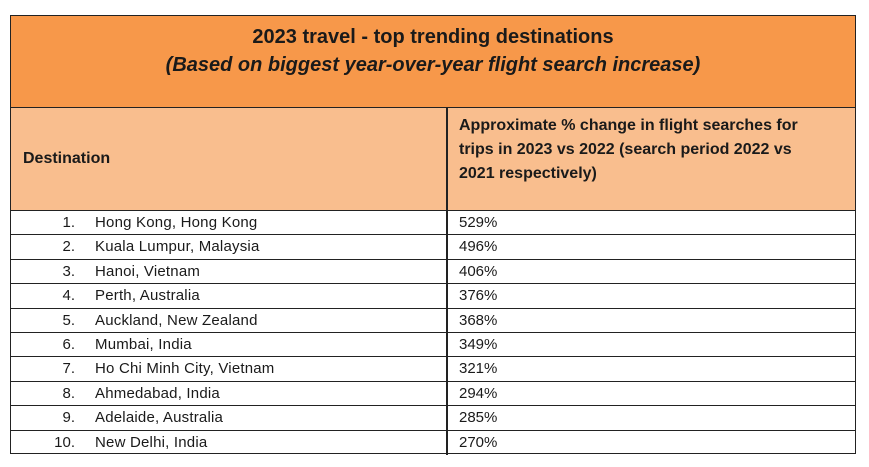  What do you see at coordinates (159, 418) in the screenshot?
I see `row-destination: Adelaide, Australia` at bounding box center [159, 418].